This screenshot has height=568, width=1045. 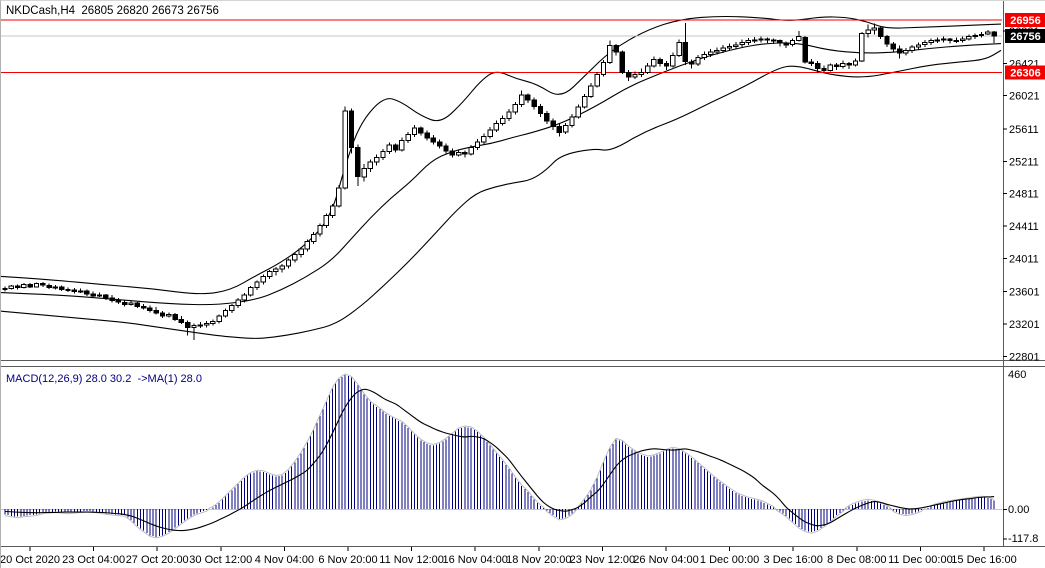 What do you see at coordinates (104, 379) in the screenshot?
I see `macd-indicator-label: MACD(12,26,9) 28.0 30.2 ->MA(1) 28.0` at bounding box center [104, 379].